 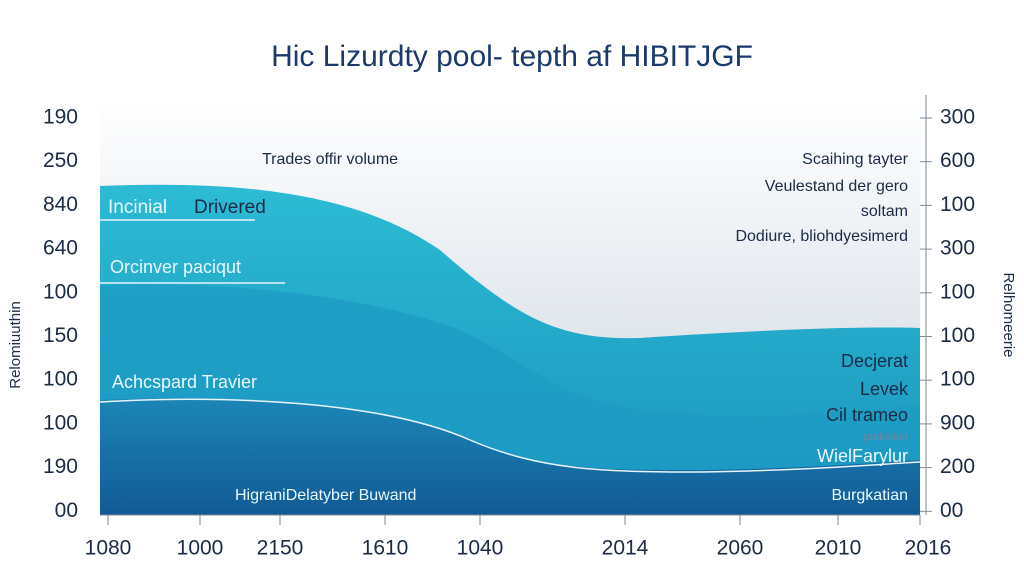 I want to click on x-tick-label: 1610, so click(x=385, y=548).